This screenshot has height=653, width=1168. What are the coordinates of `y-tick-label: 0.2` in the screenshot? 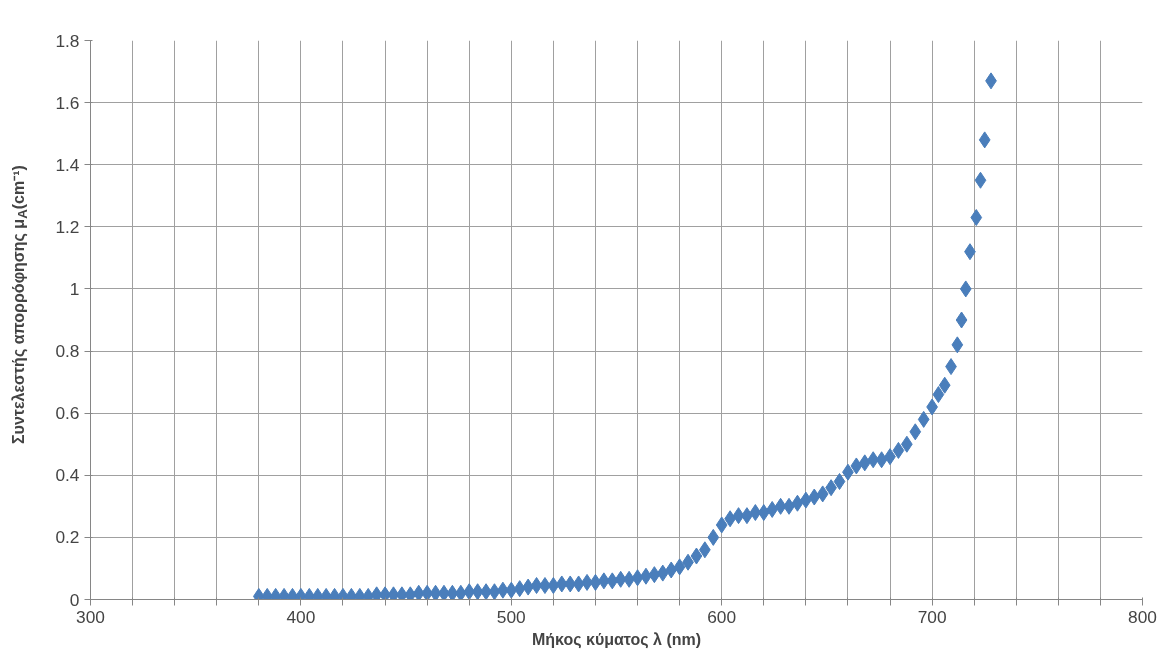 It's located at (67, 537).